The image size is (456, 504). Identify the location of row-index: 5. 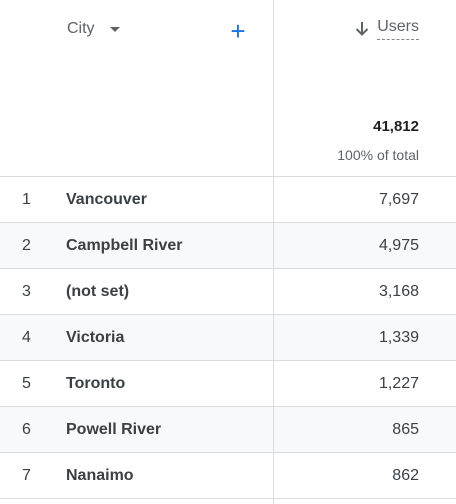
(26, 383).